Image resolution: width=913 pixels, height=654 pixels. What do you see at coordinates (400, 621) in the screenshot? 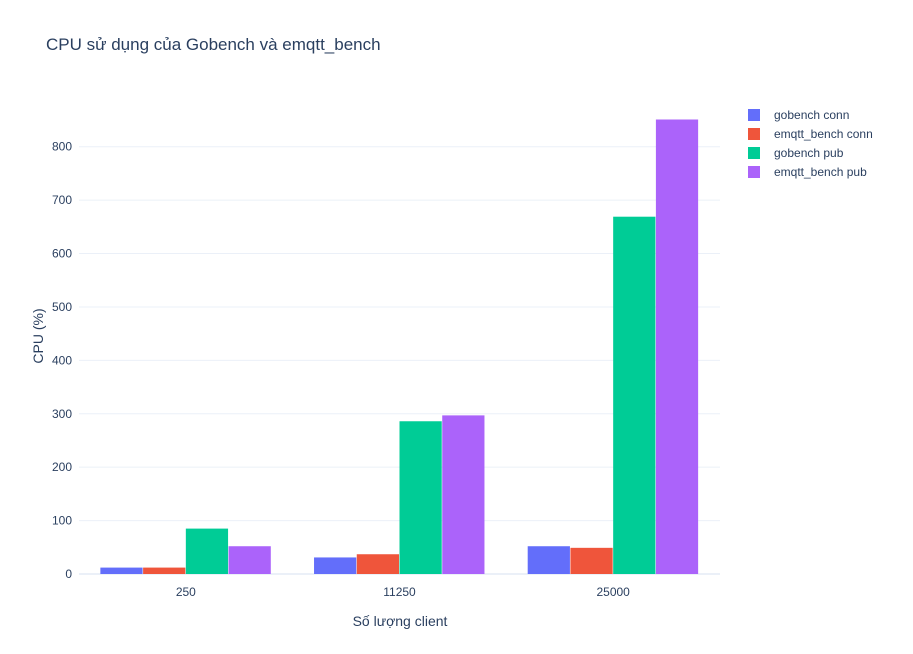
I see `x-axis-title: Số lượng client` at bounding box center [400, 621].